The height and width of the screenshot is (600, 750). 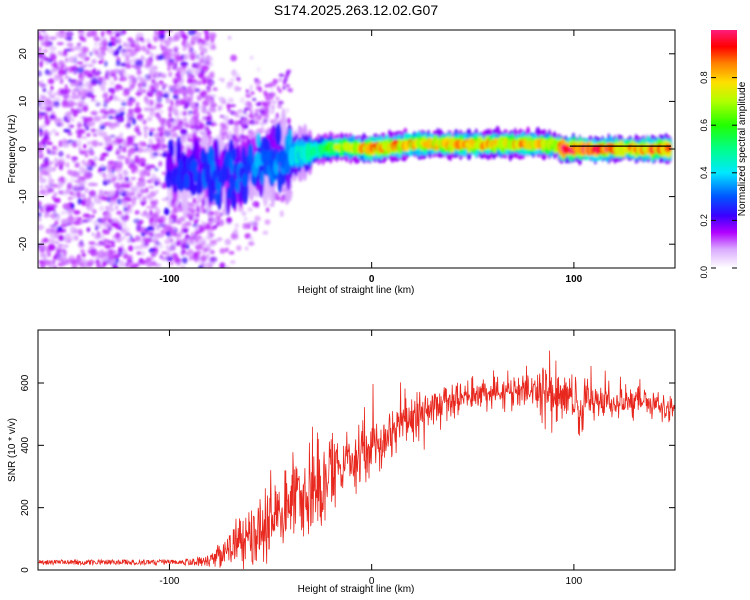 What do you see at coordinates (372, 279) in the screenshot?
I see `spectrogram-x-tick-label: 0` at bounding box center [372, 279].